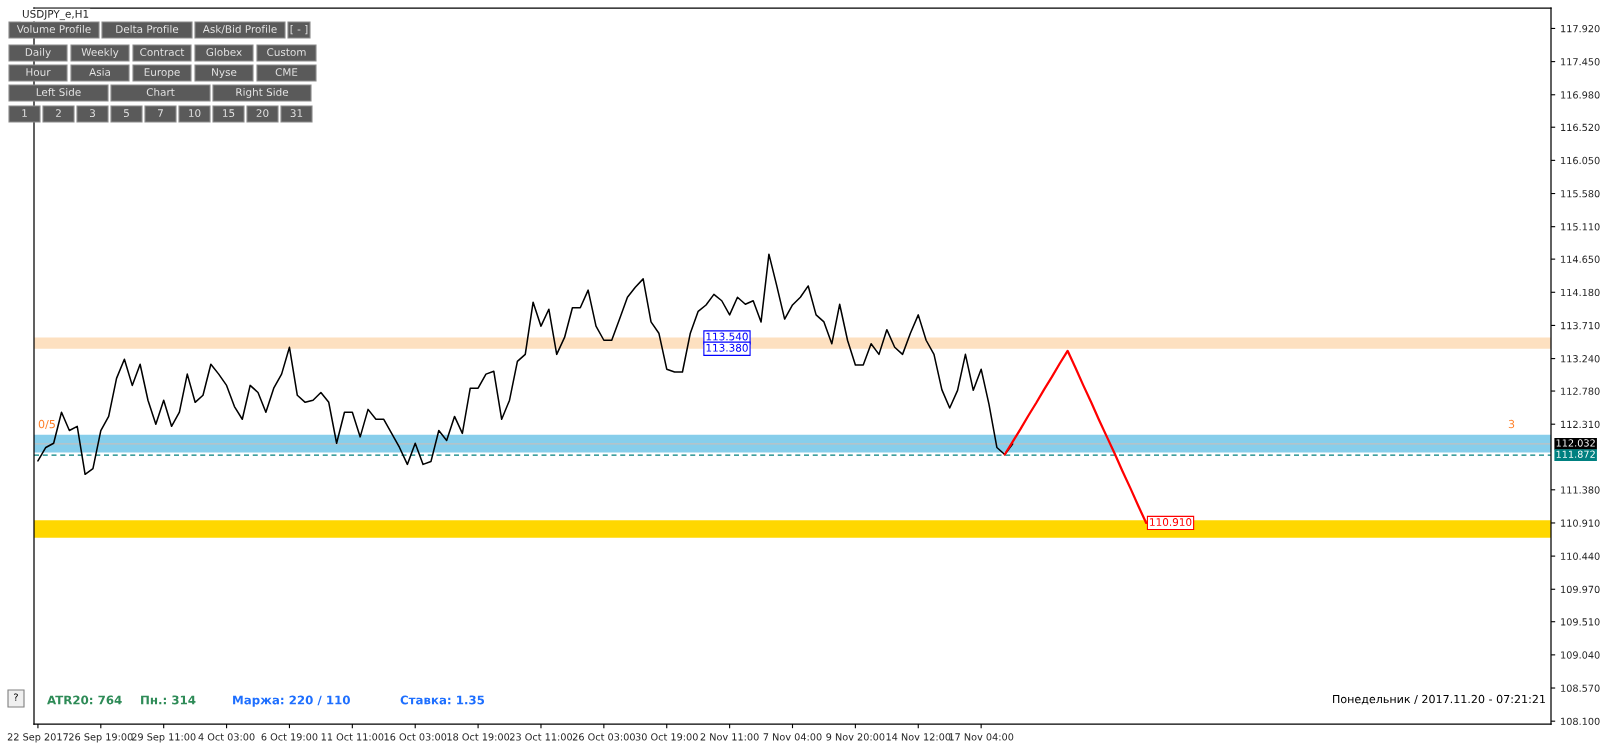 The height and width of the screenshot is (747, 1600). What do you see at coordinates (1580, 589) in the screenshot?
I see `y-tick-label: 109.970` at bounding box center [1580, 589].